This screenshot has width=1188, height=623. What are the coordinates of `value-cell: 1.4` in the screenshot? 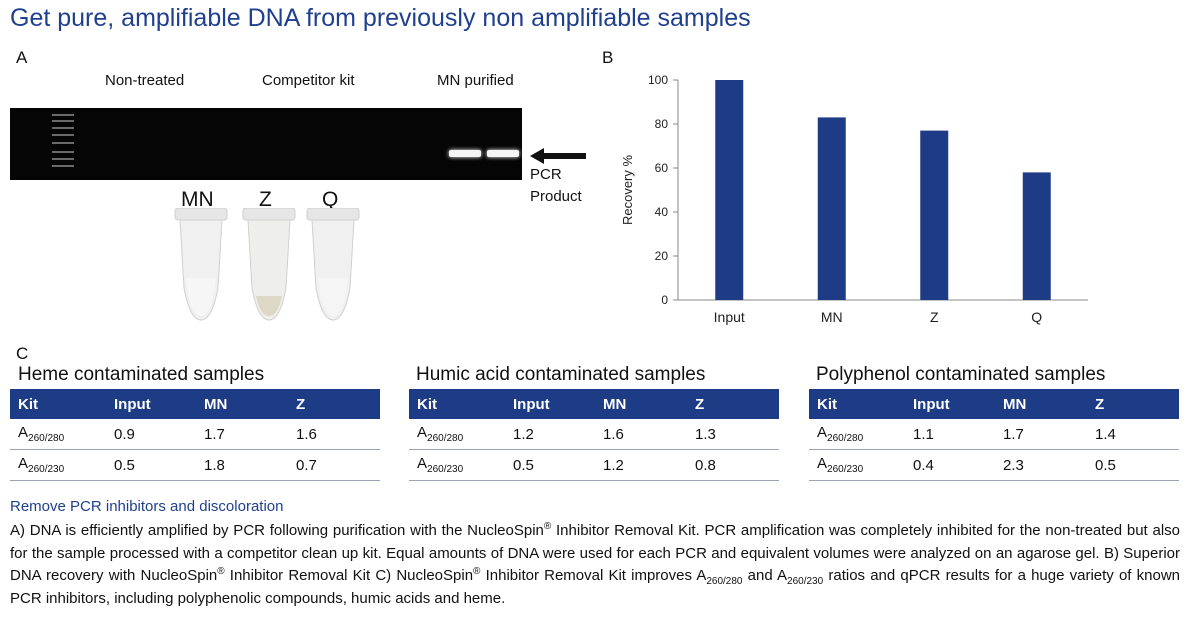 It's located at (1133, 434).